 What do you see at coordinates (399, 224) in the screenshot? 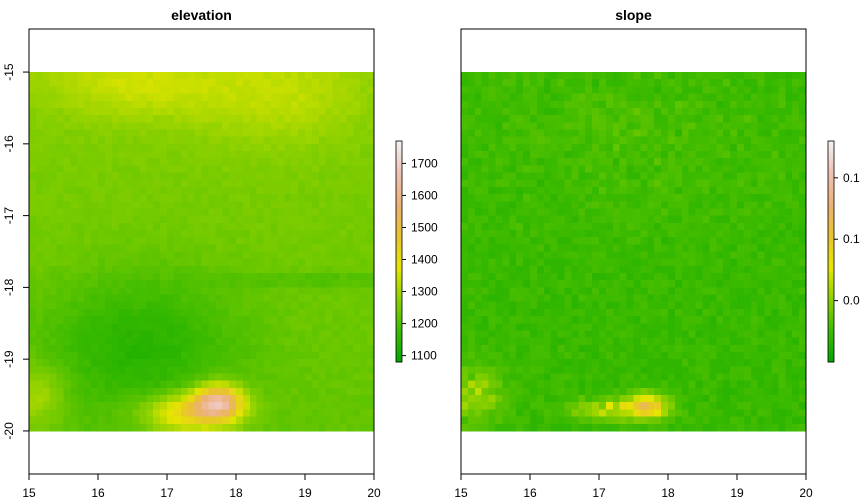
I see `colorbar-step` at bounding box center [399, 224].